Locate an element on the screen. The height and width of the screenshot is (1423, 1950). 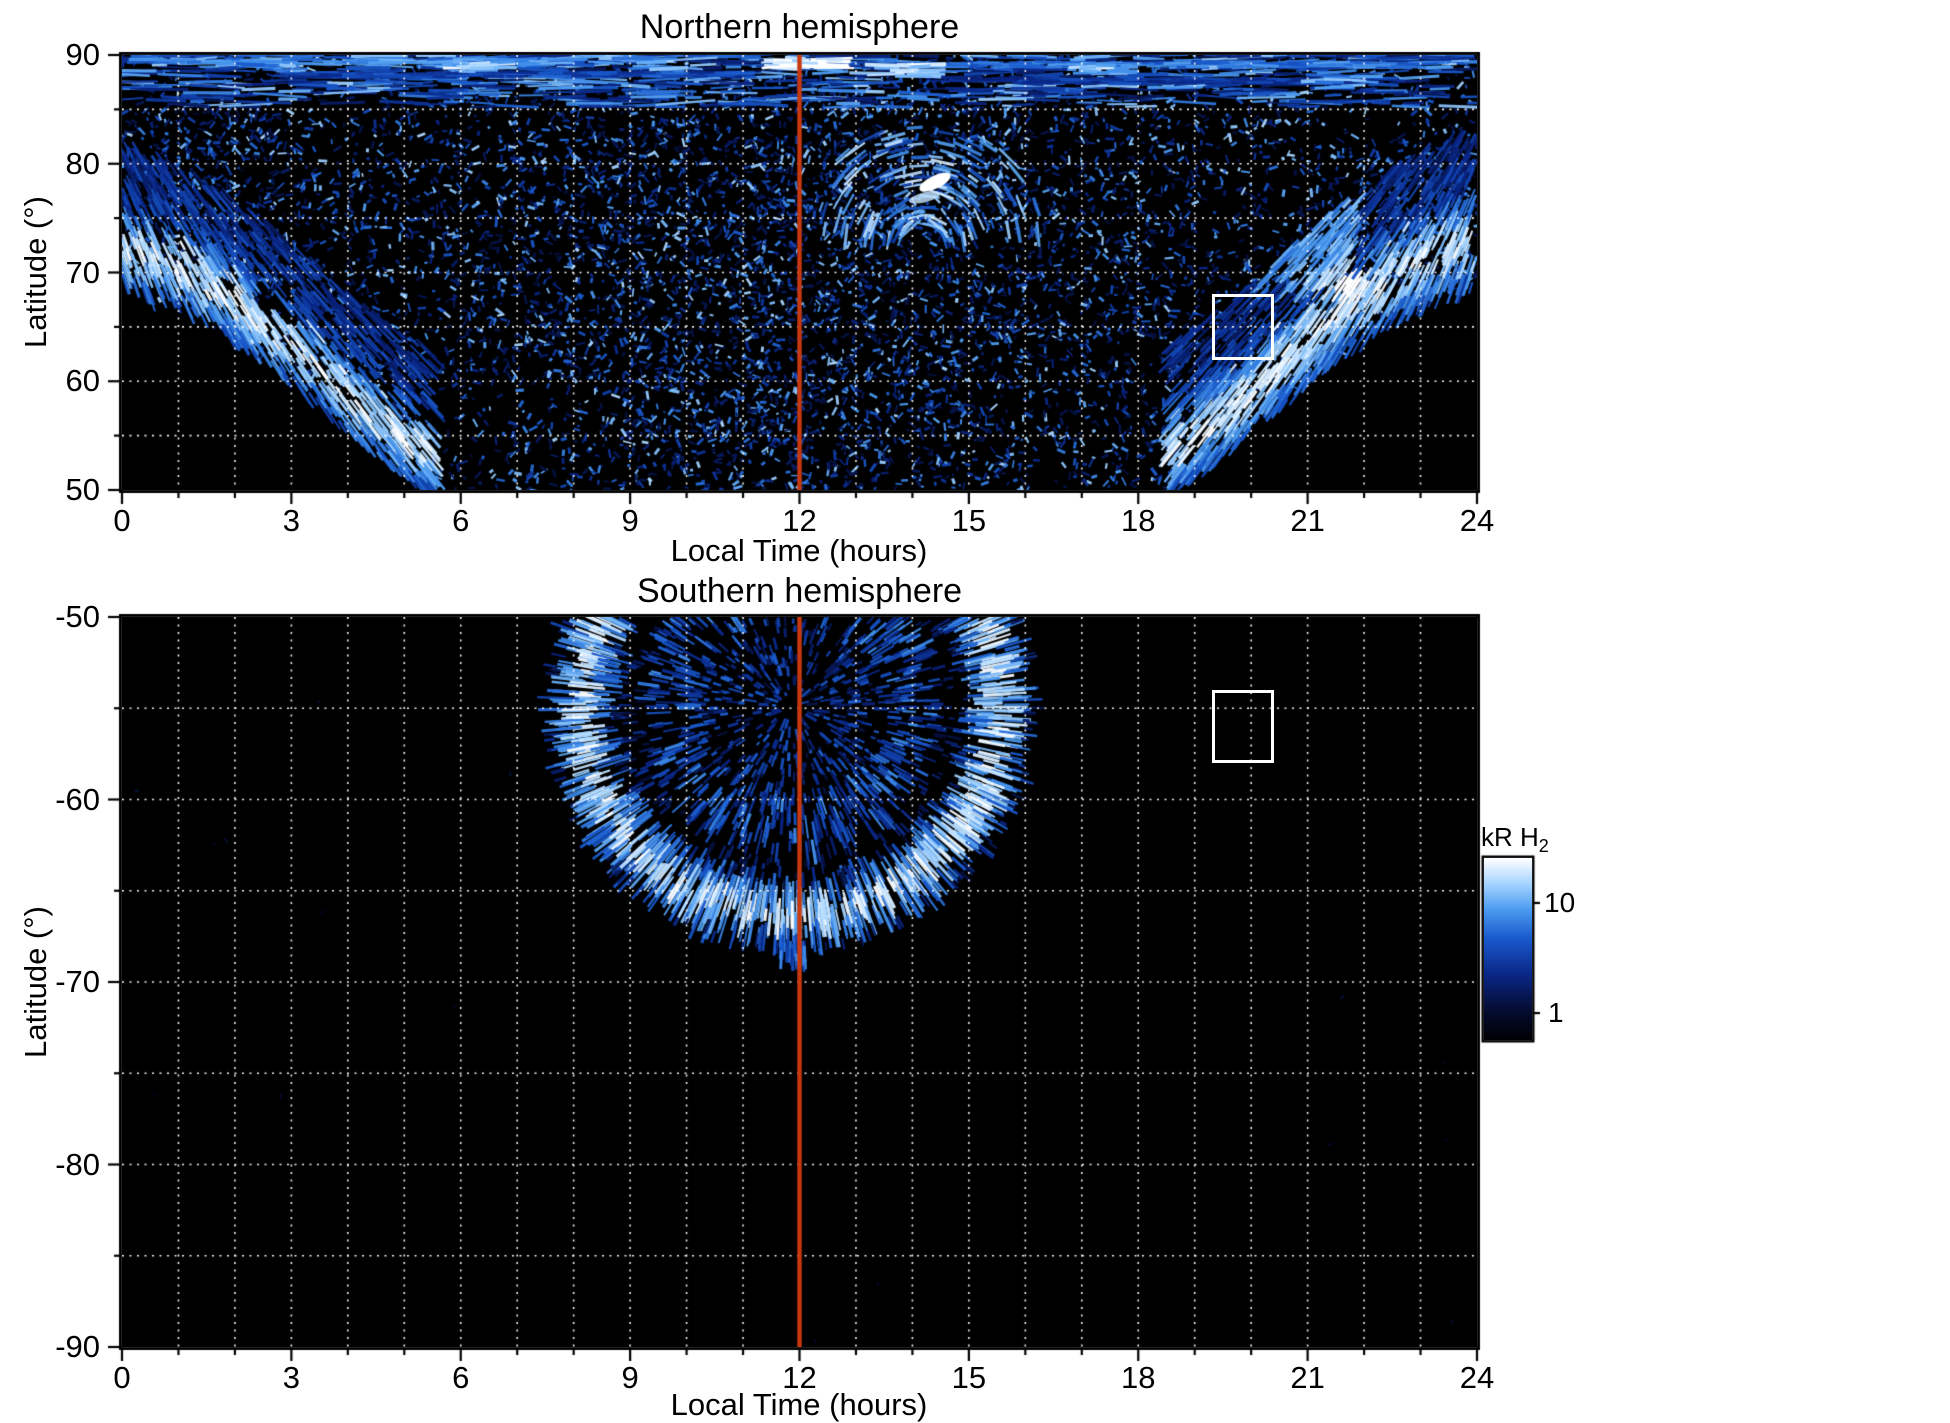
south-y-tick-label: -50 is located at coordinates (77, 616).